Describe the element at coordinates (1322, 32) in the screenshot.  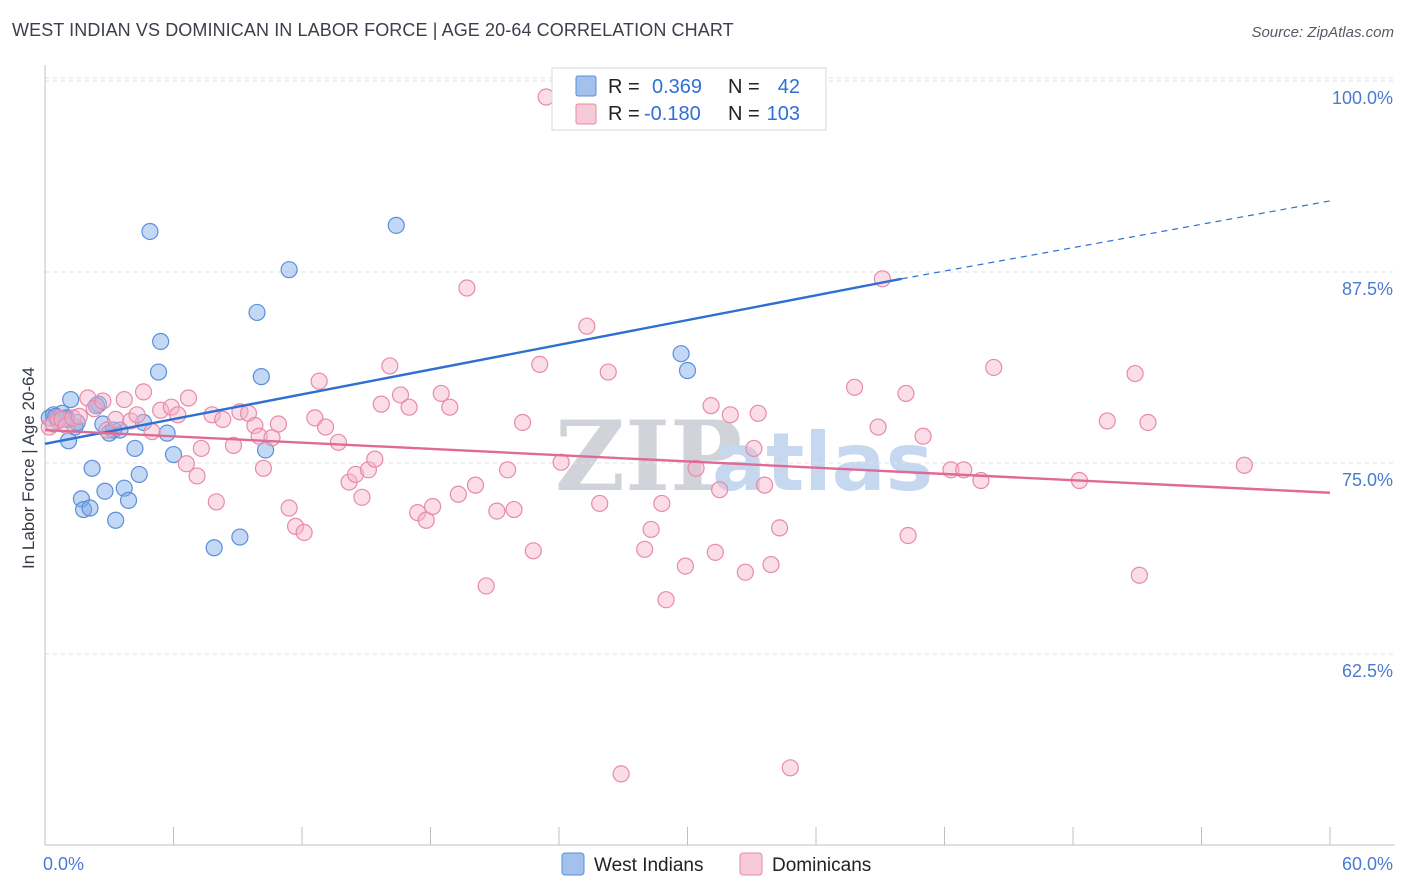
I see `source-label: Source: ZipAtlas.com` at that location.